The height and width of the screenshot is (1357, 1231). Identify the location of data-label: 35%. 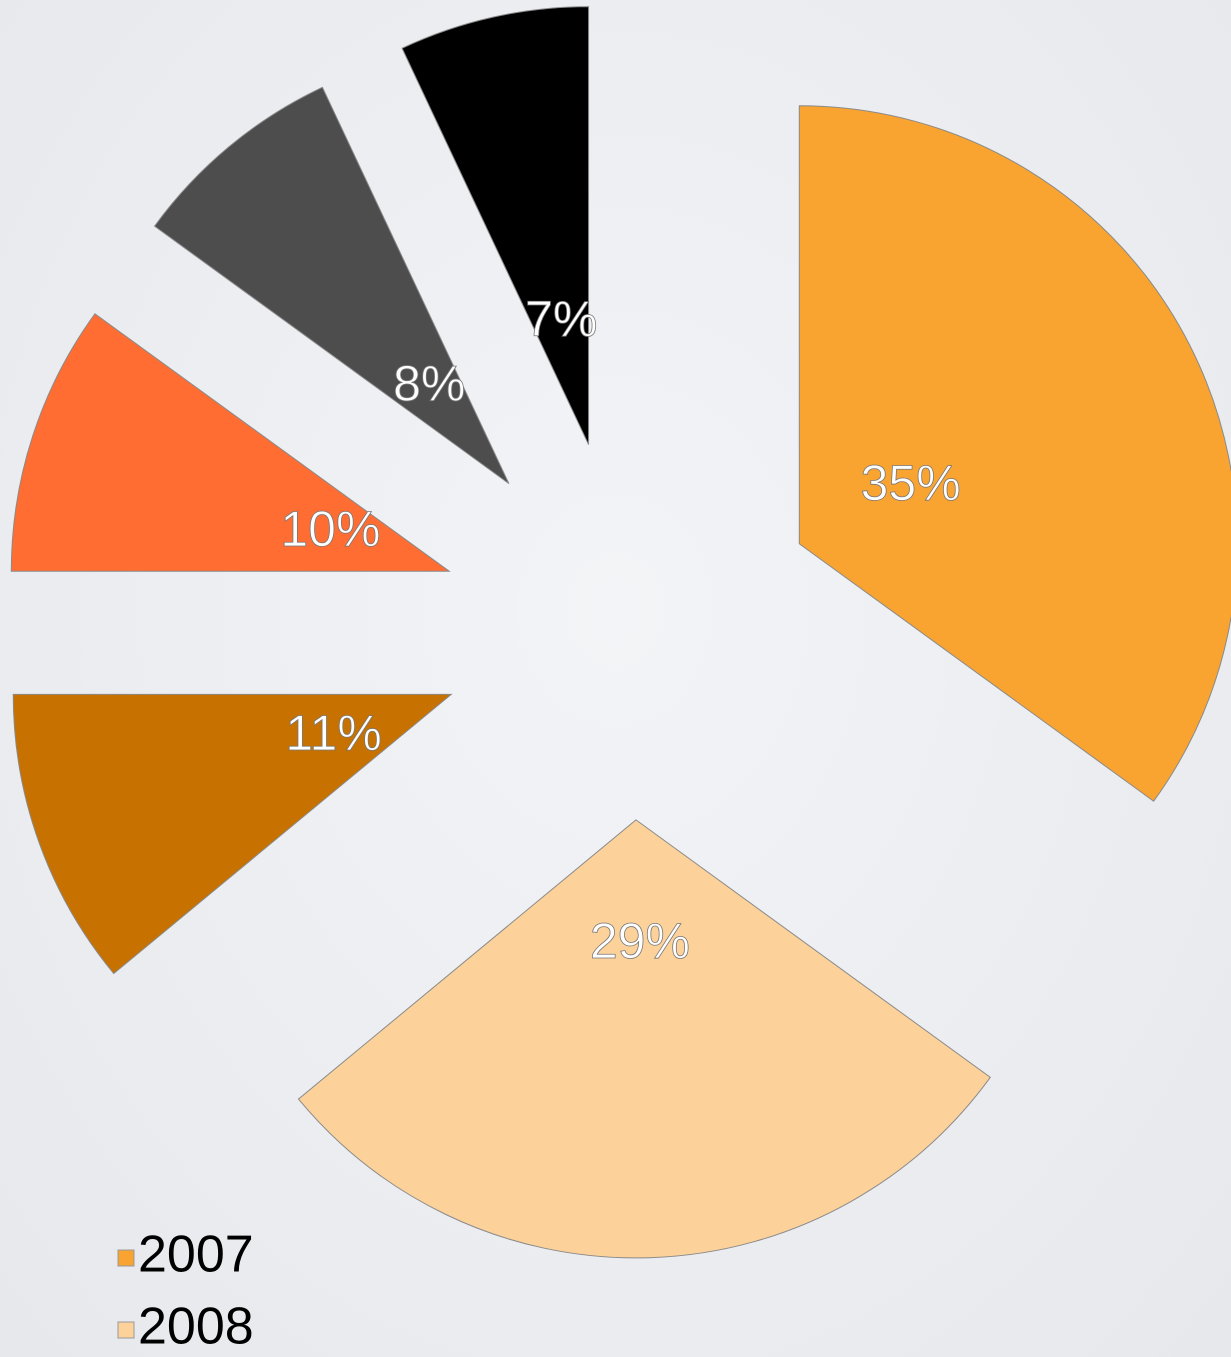
(911, 483).